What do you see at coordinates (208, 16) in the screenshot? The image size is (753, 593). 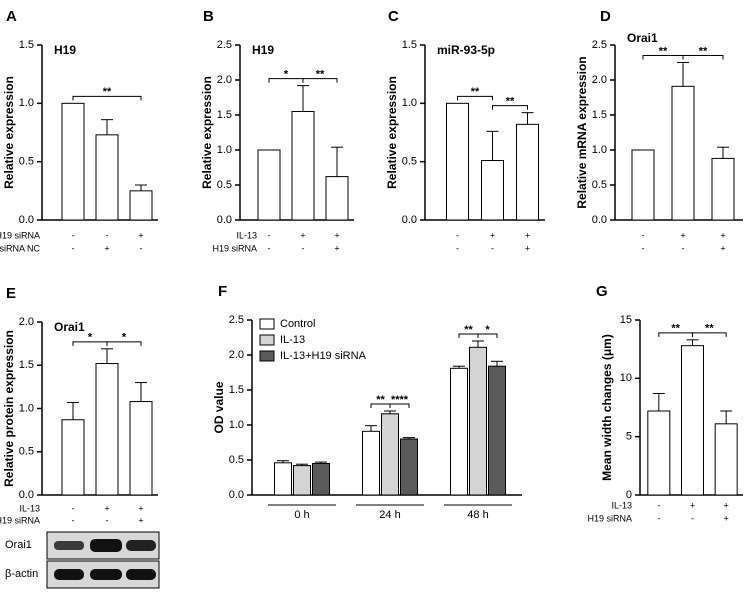 I see `panel-letter: B` at bounding box center [208, 16].